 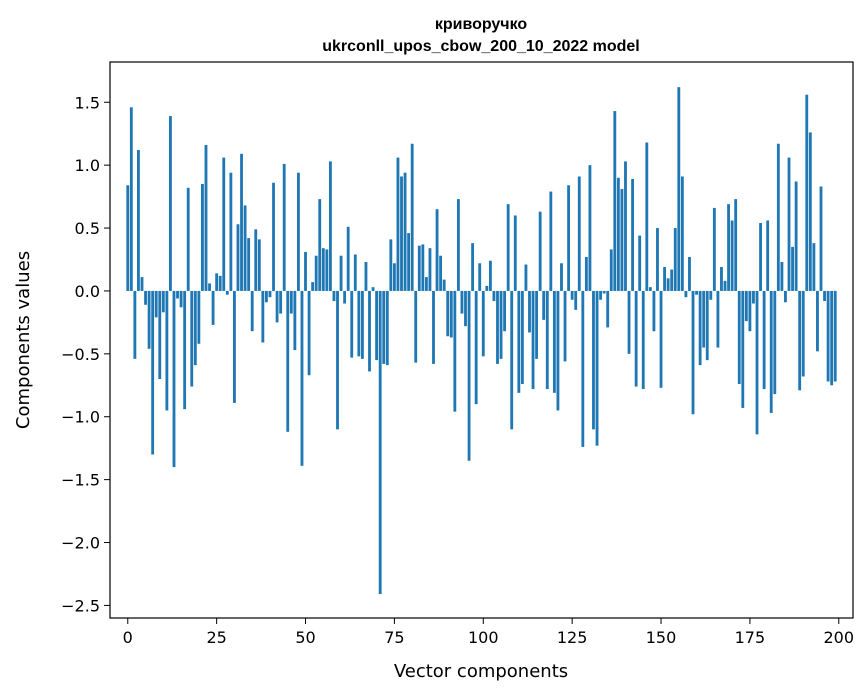 What do you see at coordinates (839, 637) in the screenshot?
I see `x-tick-label: 200` at bounding box center [839, 637].